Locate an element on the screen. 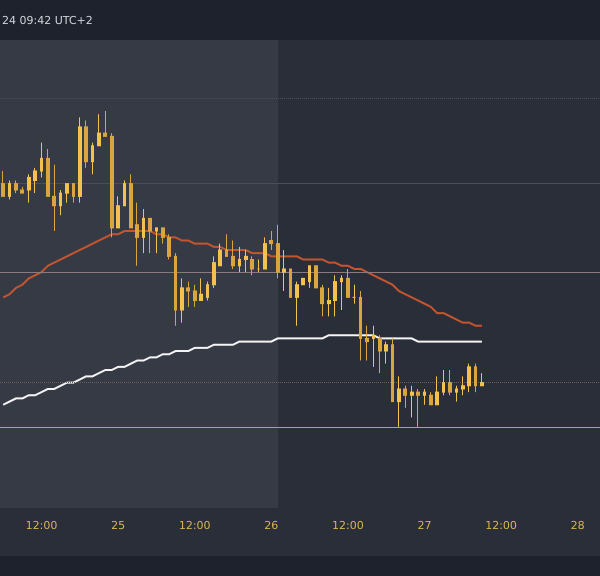 This screenshot has height=576, width=600. x-tick-label: 25 is located at coordinates (118, 525).